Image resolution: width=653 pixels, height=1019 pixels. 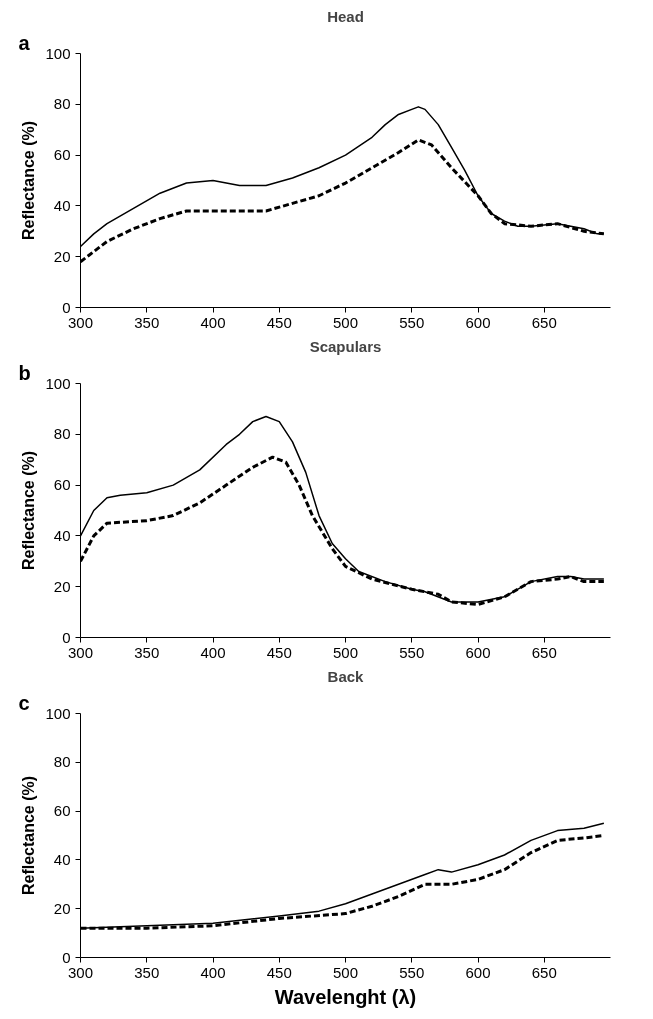 I want to click on chart-title: Head, so click(x=345, y=16).